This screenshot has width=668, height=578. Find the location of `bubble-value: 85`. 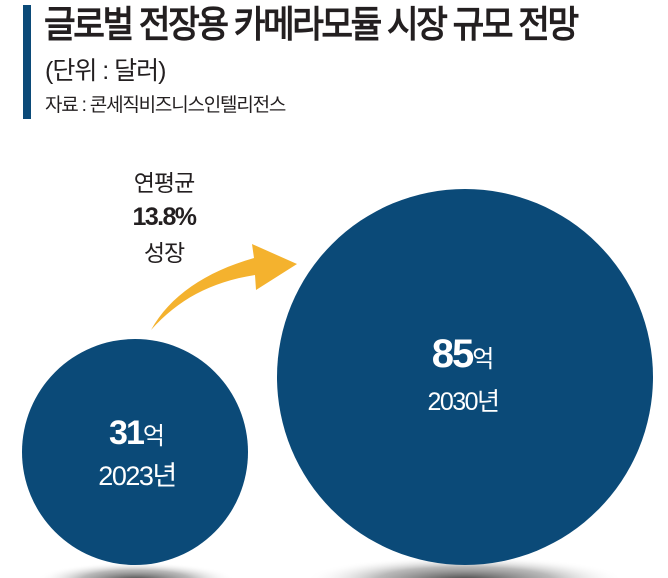

bubble-value: 85 is located at coordinates (452, 354).